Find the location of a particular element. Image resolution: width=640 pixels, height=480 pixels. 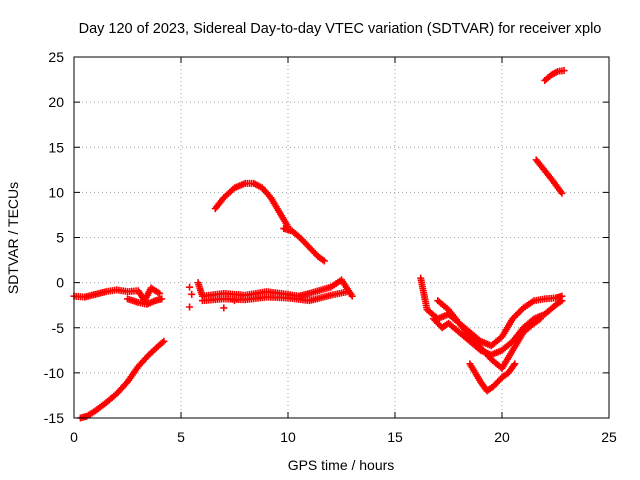

y-tick-label: -10 is located at coordinates (54, 373).